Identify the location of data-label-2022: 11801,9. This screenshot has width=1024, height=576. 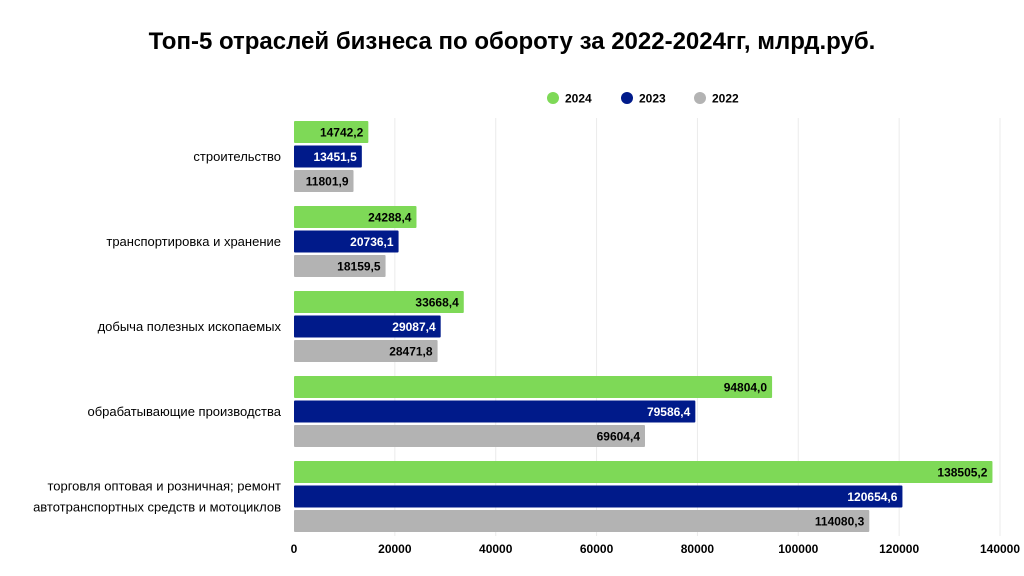
(327, 182).